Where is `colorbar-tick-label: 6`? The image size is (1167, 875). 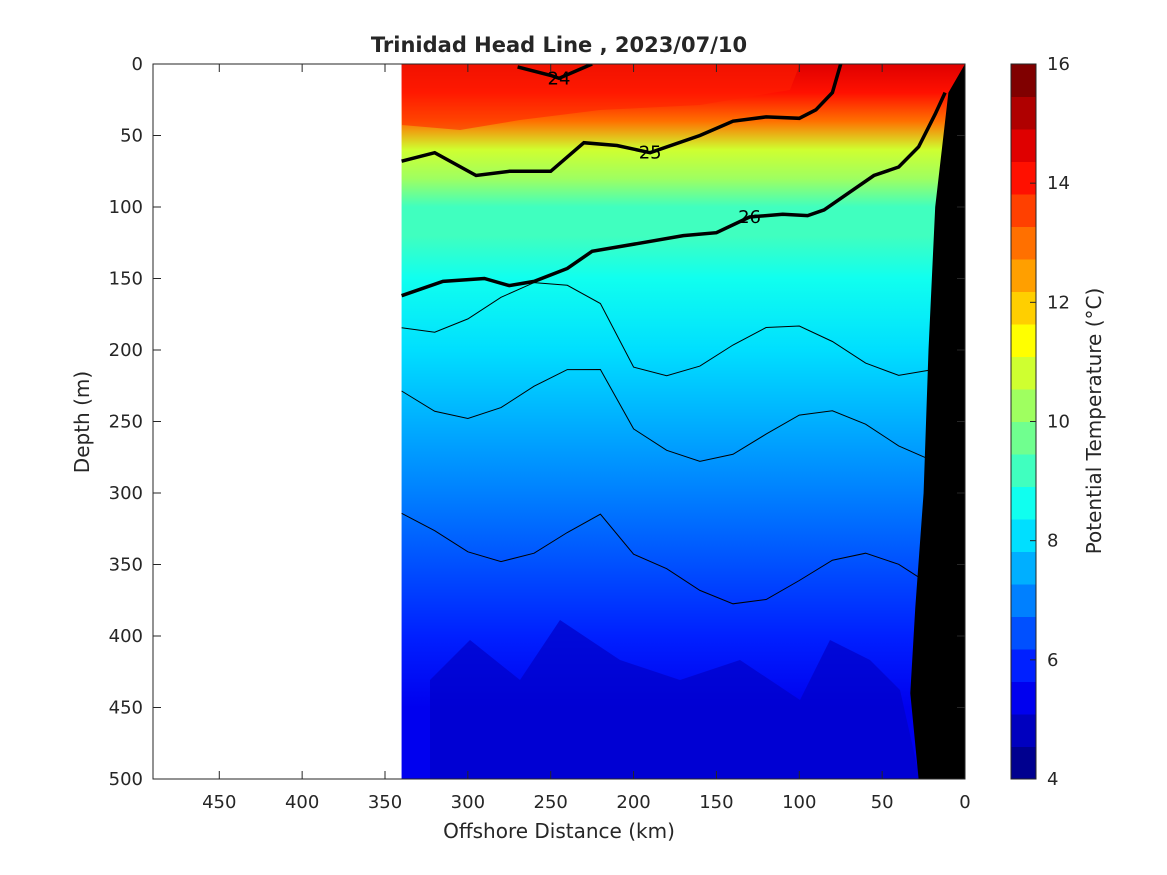
colorbar-tick-label: 6 is located at coordinates (1052, 660).